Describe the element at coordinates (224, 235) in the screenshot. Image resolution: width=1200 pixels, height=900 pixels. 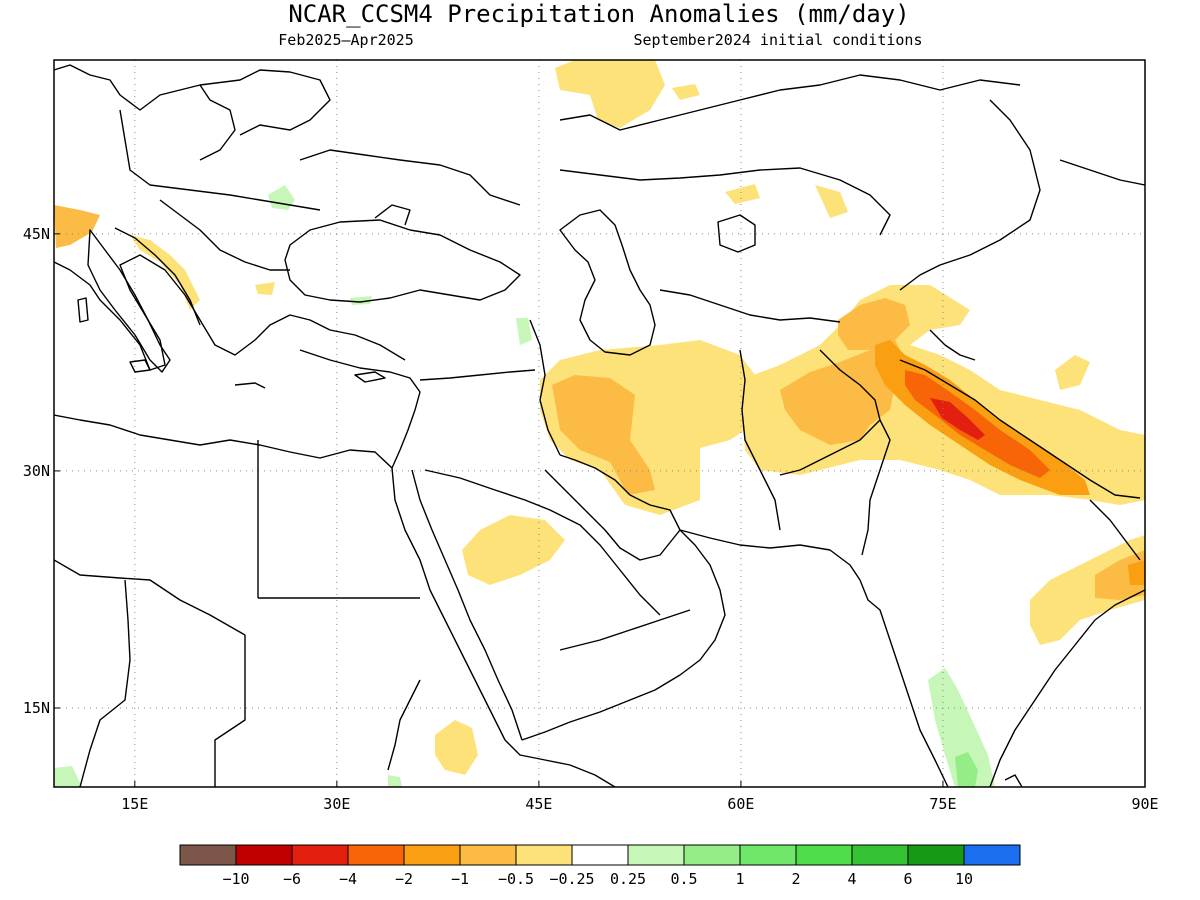
I see `border-balkans` at that location.